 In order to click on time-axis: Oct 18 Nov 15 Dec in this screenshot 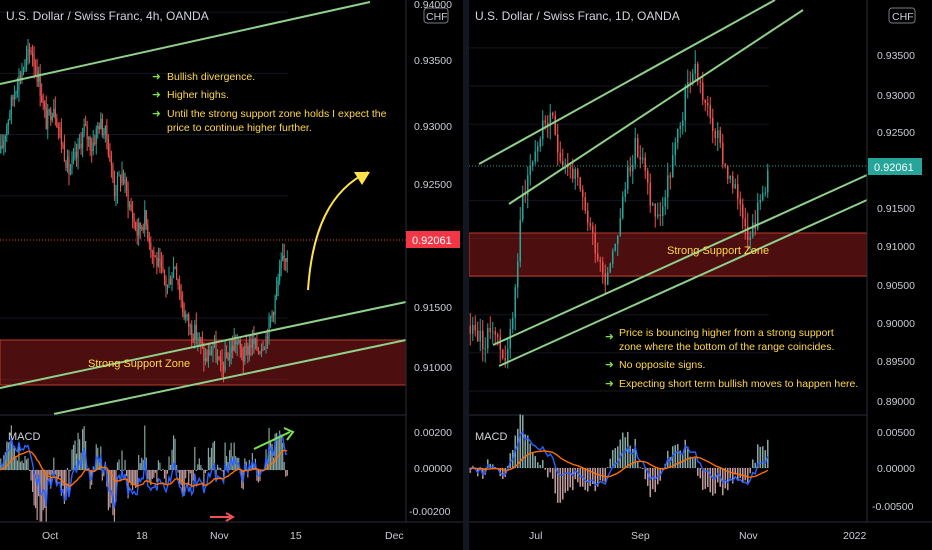, I will do `click(231, 535)`.